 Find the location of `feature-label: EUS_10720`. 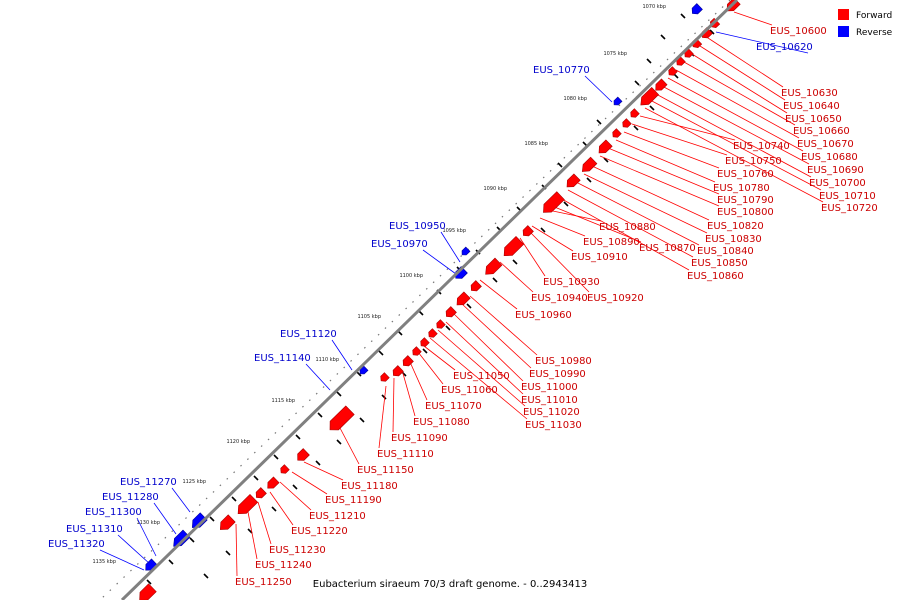

feature-label: EUS_10720 is located at coordinates (849, 208).